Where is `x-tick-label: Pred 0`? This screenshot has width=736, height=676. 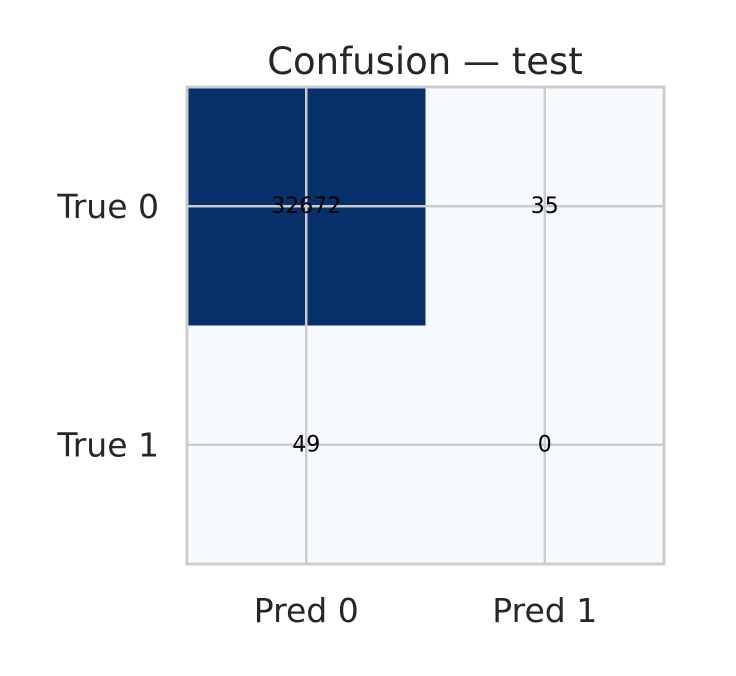 x-tick-label: Pred 0 is located at coordinates (306, 610).